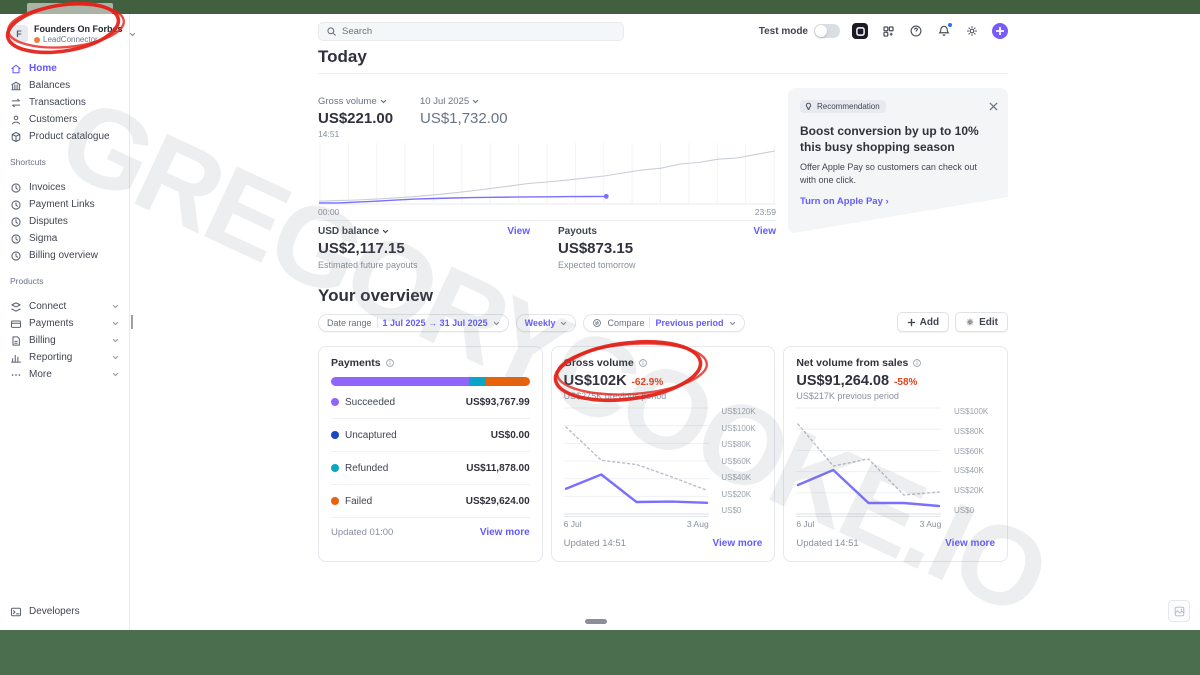 The image size is (1200, 675). What do you see at coordinates (342, 56) in the screenshot?
I see `today-title: Today` at bounding box center [342, 56].